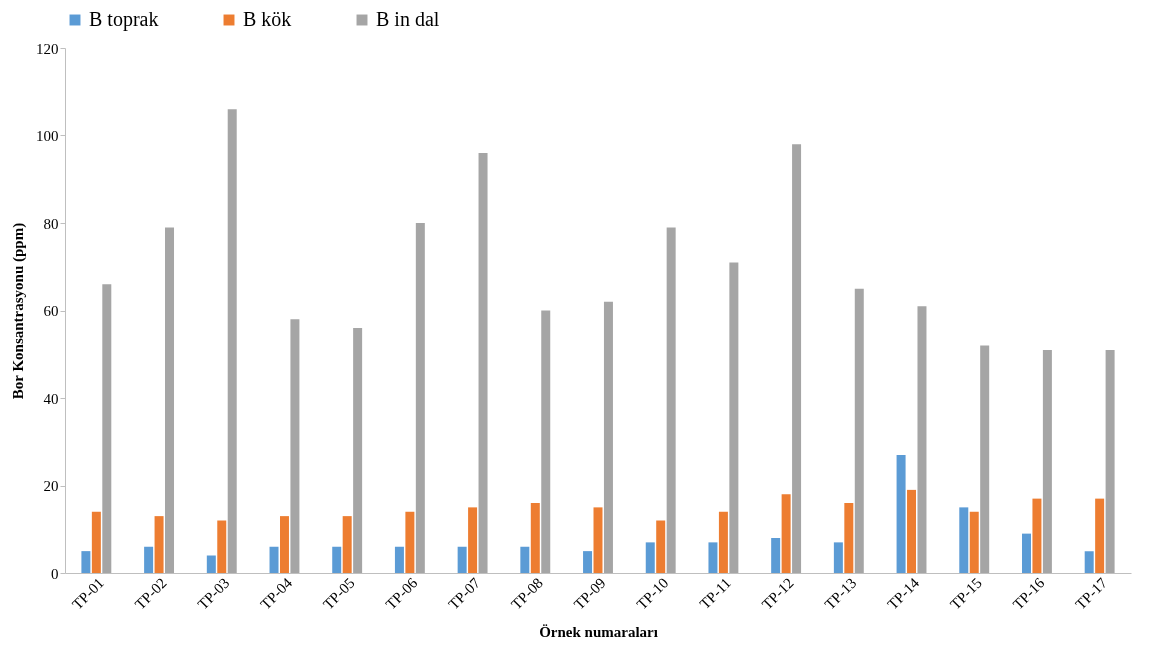 The image size is (1161, 671). I want to click on y-tick-label: 20, so click(51, 486).